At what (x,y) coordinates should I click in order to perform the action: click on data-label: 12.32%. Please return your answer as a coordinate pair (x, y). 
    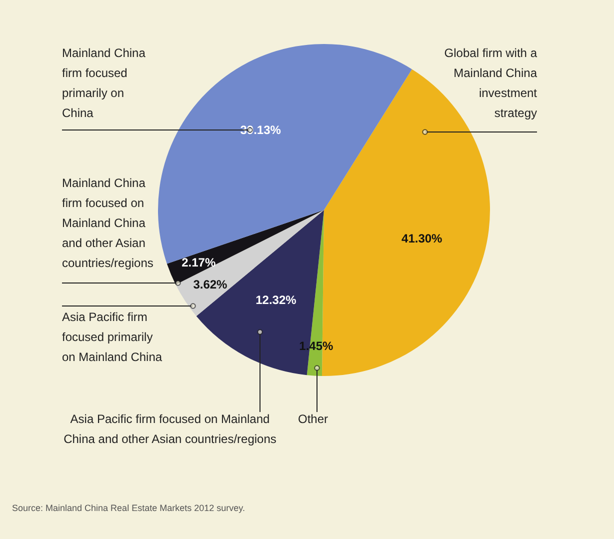
    Looking at the image, I should click on (276, 299).